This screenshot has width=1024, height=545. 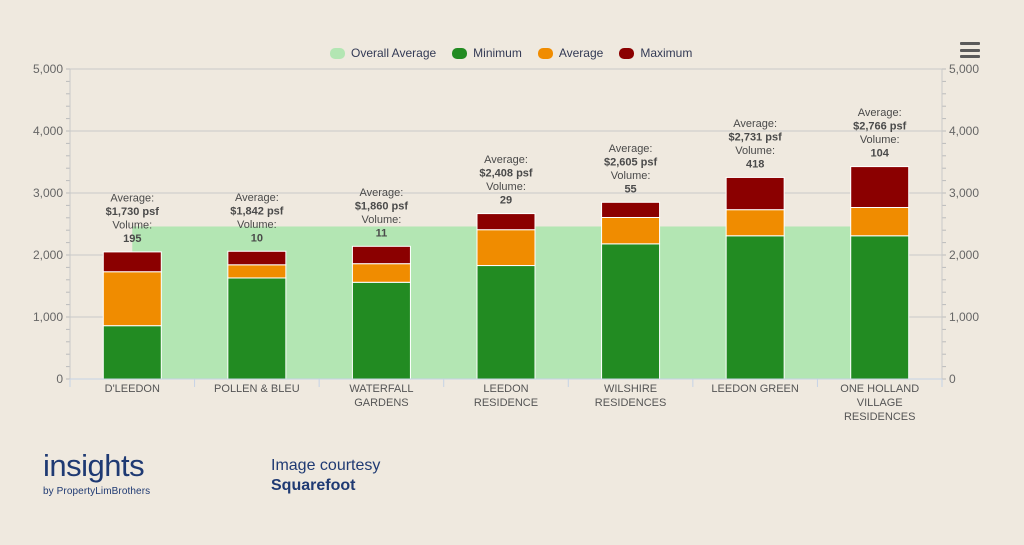 What do you see at coordinates (754, 389) in the screenshot?
I see `x-tick-label: LEEDON GREEN` at bounding box center [754, 389].